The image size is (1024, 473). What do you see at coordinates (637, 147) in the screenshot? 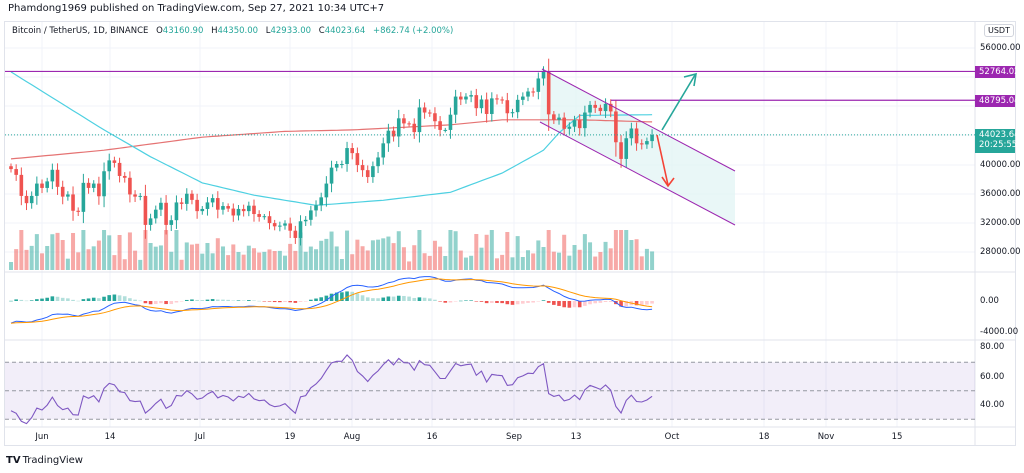
I see `channel-fill` at bounding box center [637, 147].